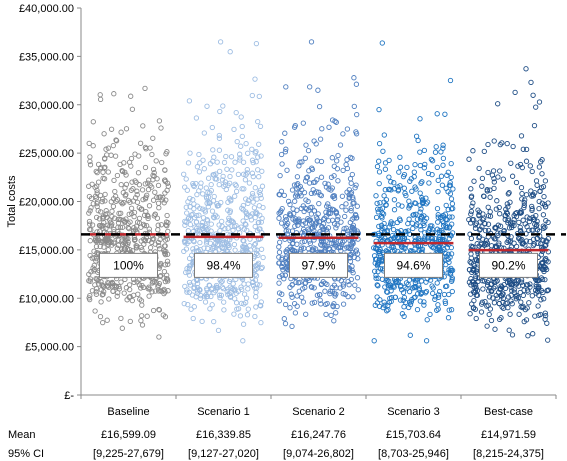 Image resolution: width=567 pixels, height=461 pixels. Describe the element at coordinates (508, 435) in the screenshot. I see `mean-value: £14,971.59` at that location.